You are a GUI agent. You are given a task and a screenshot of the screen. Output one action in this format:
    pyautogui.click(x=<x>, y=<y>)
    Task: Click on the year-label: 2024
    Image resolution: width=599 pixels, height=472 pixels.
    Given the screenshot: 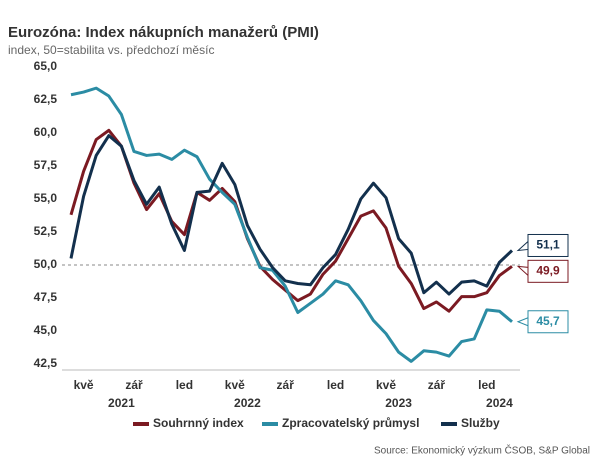 What is the action you would take?
    pyautogui.click(x=499, y=403)
    